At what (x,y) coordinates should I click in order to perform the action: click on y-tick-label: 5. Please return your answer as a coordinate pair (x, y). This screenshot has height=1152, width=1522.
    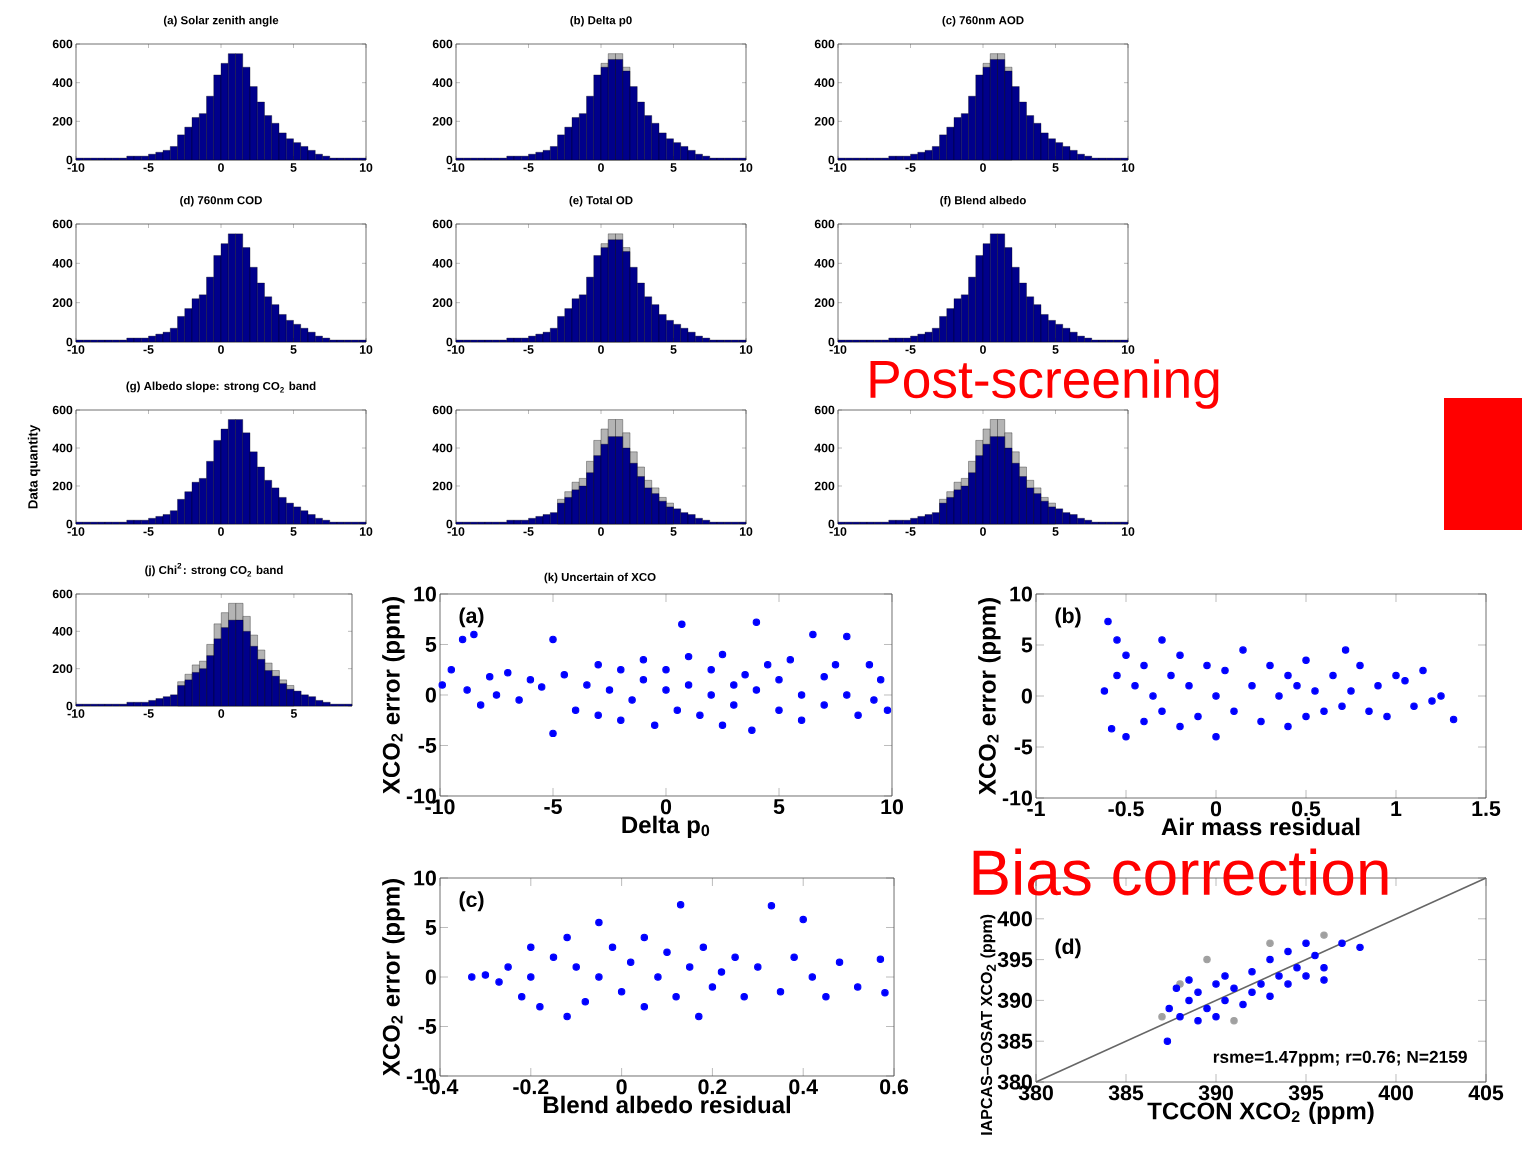
    Looking at the image, I should click on (431, 644).